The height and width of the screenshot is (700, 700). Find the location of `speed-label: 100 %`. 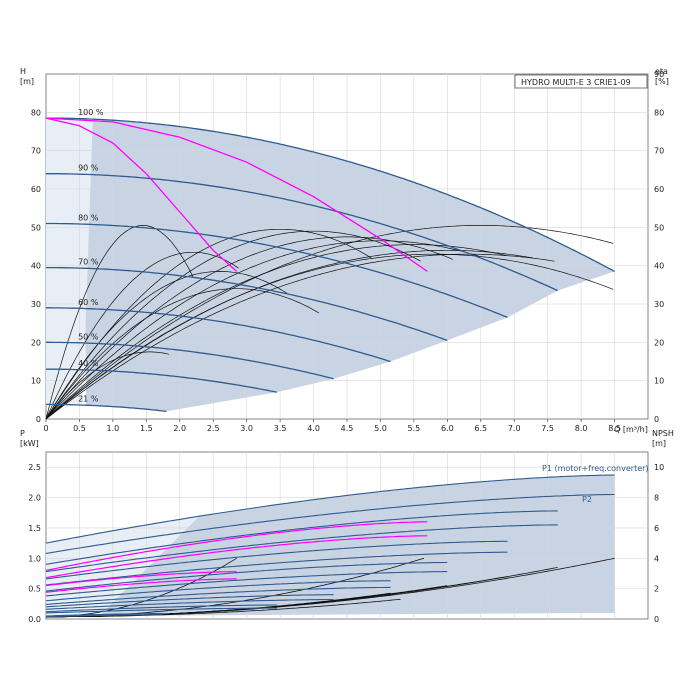

speed-label: 100 % is located at coordinates (91, 112).